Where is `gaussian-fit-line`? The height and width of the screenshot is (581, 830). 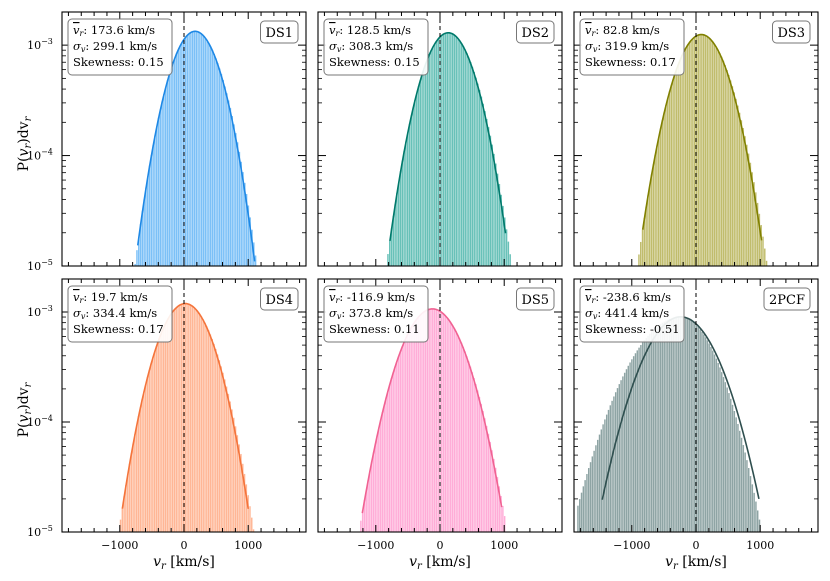 gaussian-fit-line is located at coordinates (196, 146).